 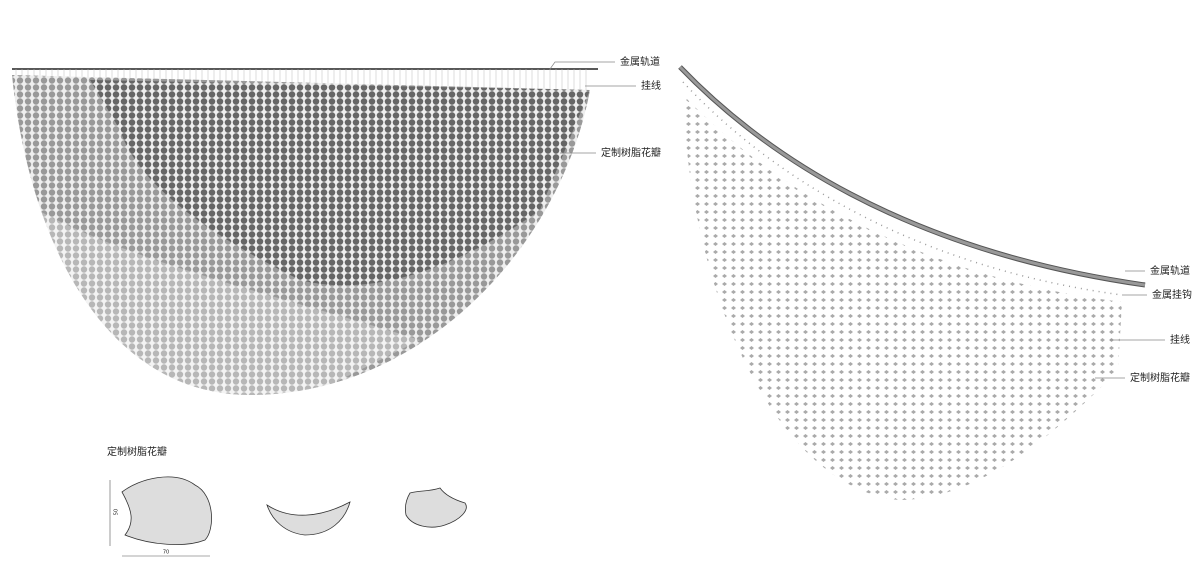 I want to click on petal-side, so click(x=308, y=518).